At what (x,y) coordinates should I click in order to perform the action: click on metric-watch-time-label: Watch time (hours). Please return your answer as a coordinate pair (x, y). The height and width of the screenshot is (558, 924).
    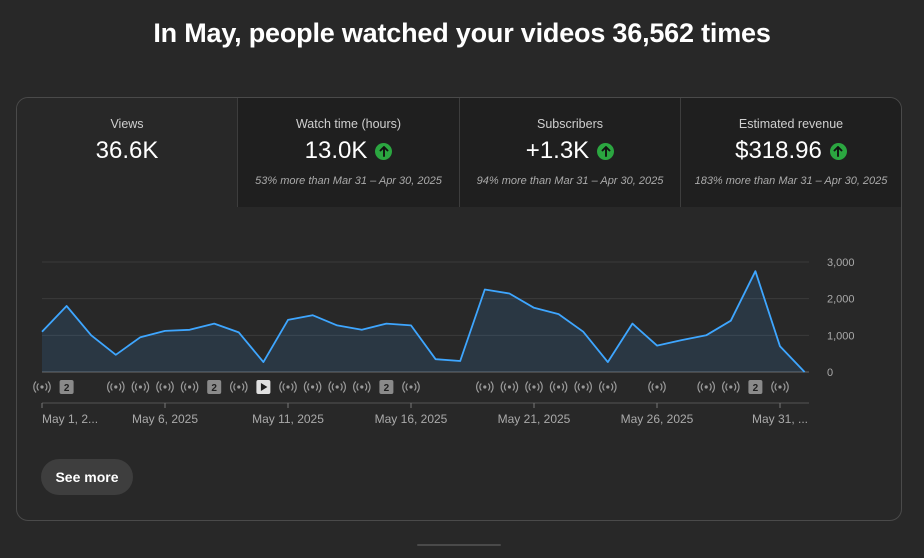
    Looking at the image, I should click on (348, 124).